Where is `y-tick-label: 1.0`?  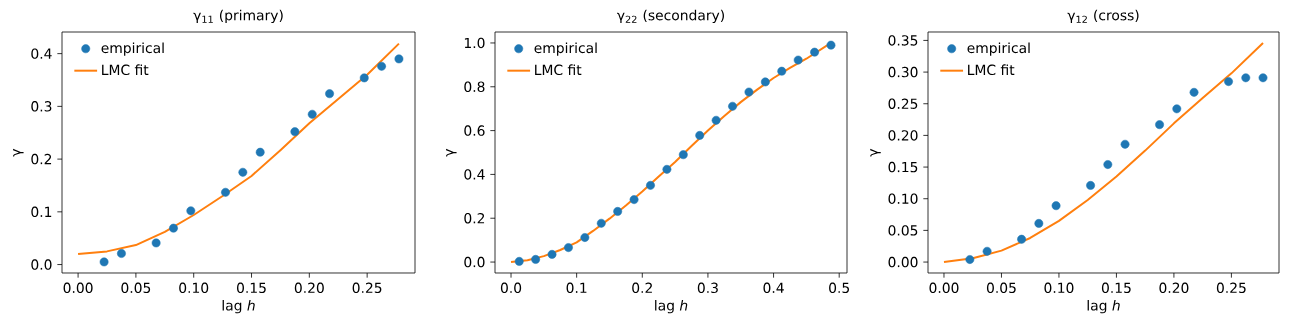 y-tick-label: 1.0 is located at coordinates (474, 43).